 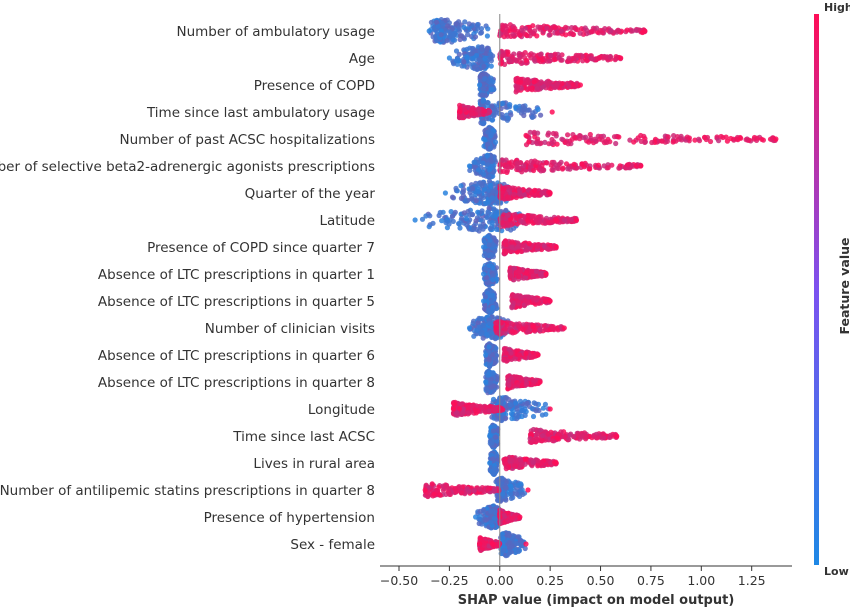 What do you see at coordinates (362, 59) in the screenshot?
I see `feature-label: Age` at bounding box center [362, 59].